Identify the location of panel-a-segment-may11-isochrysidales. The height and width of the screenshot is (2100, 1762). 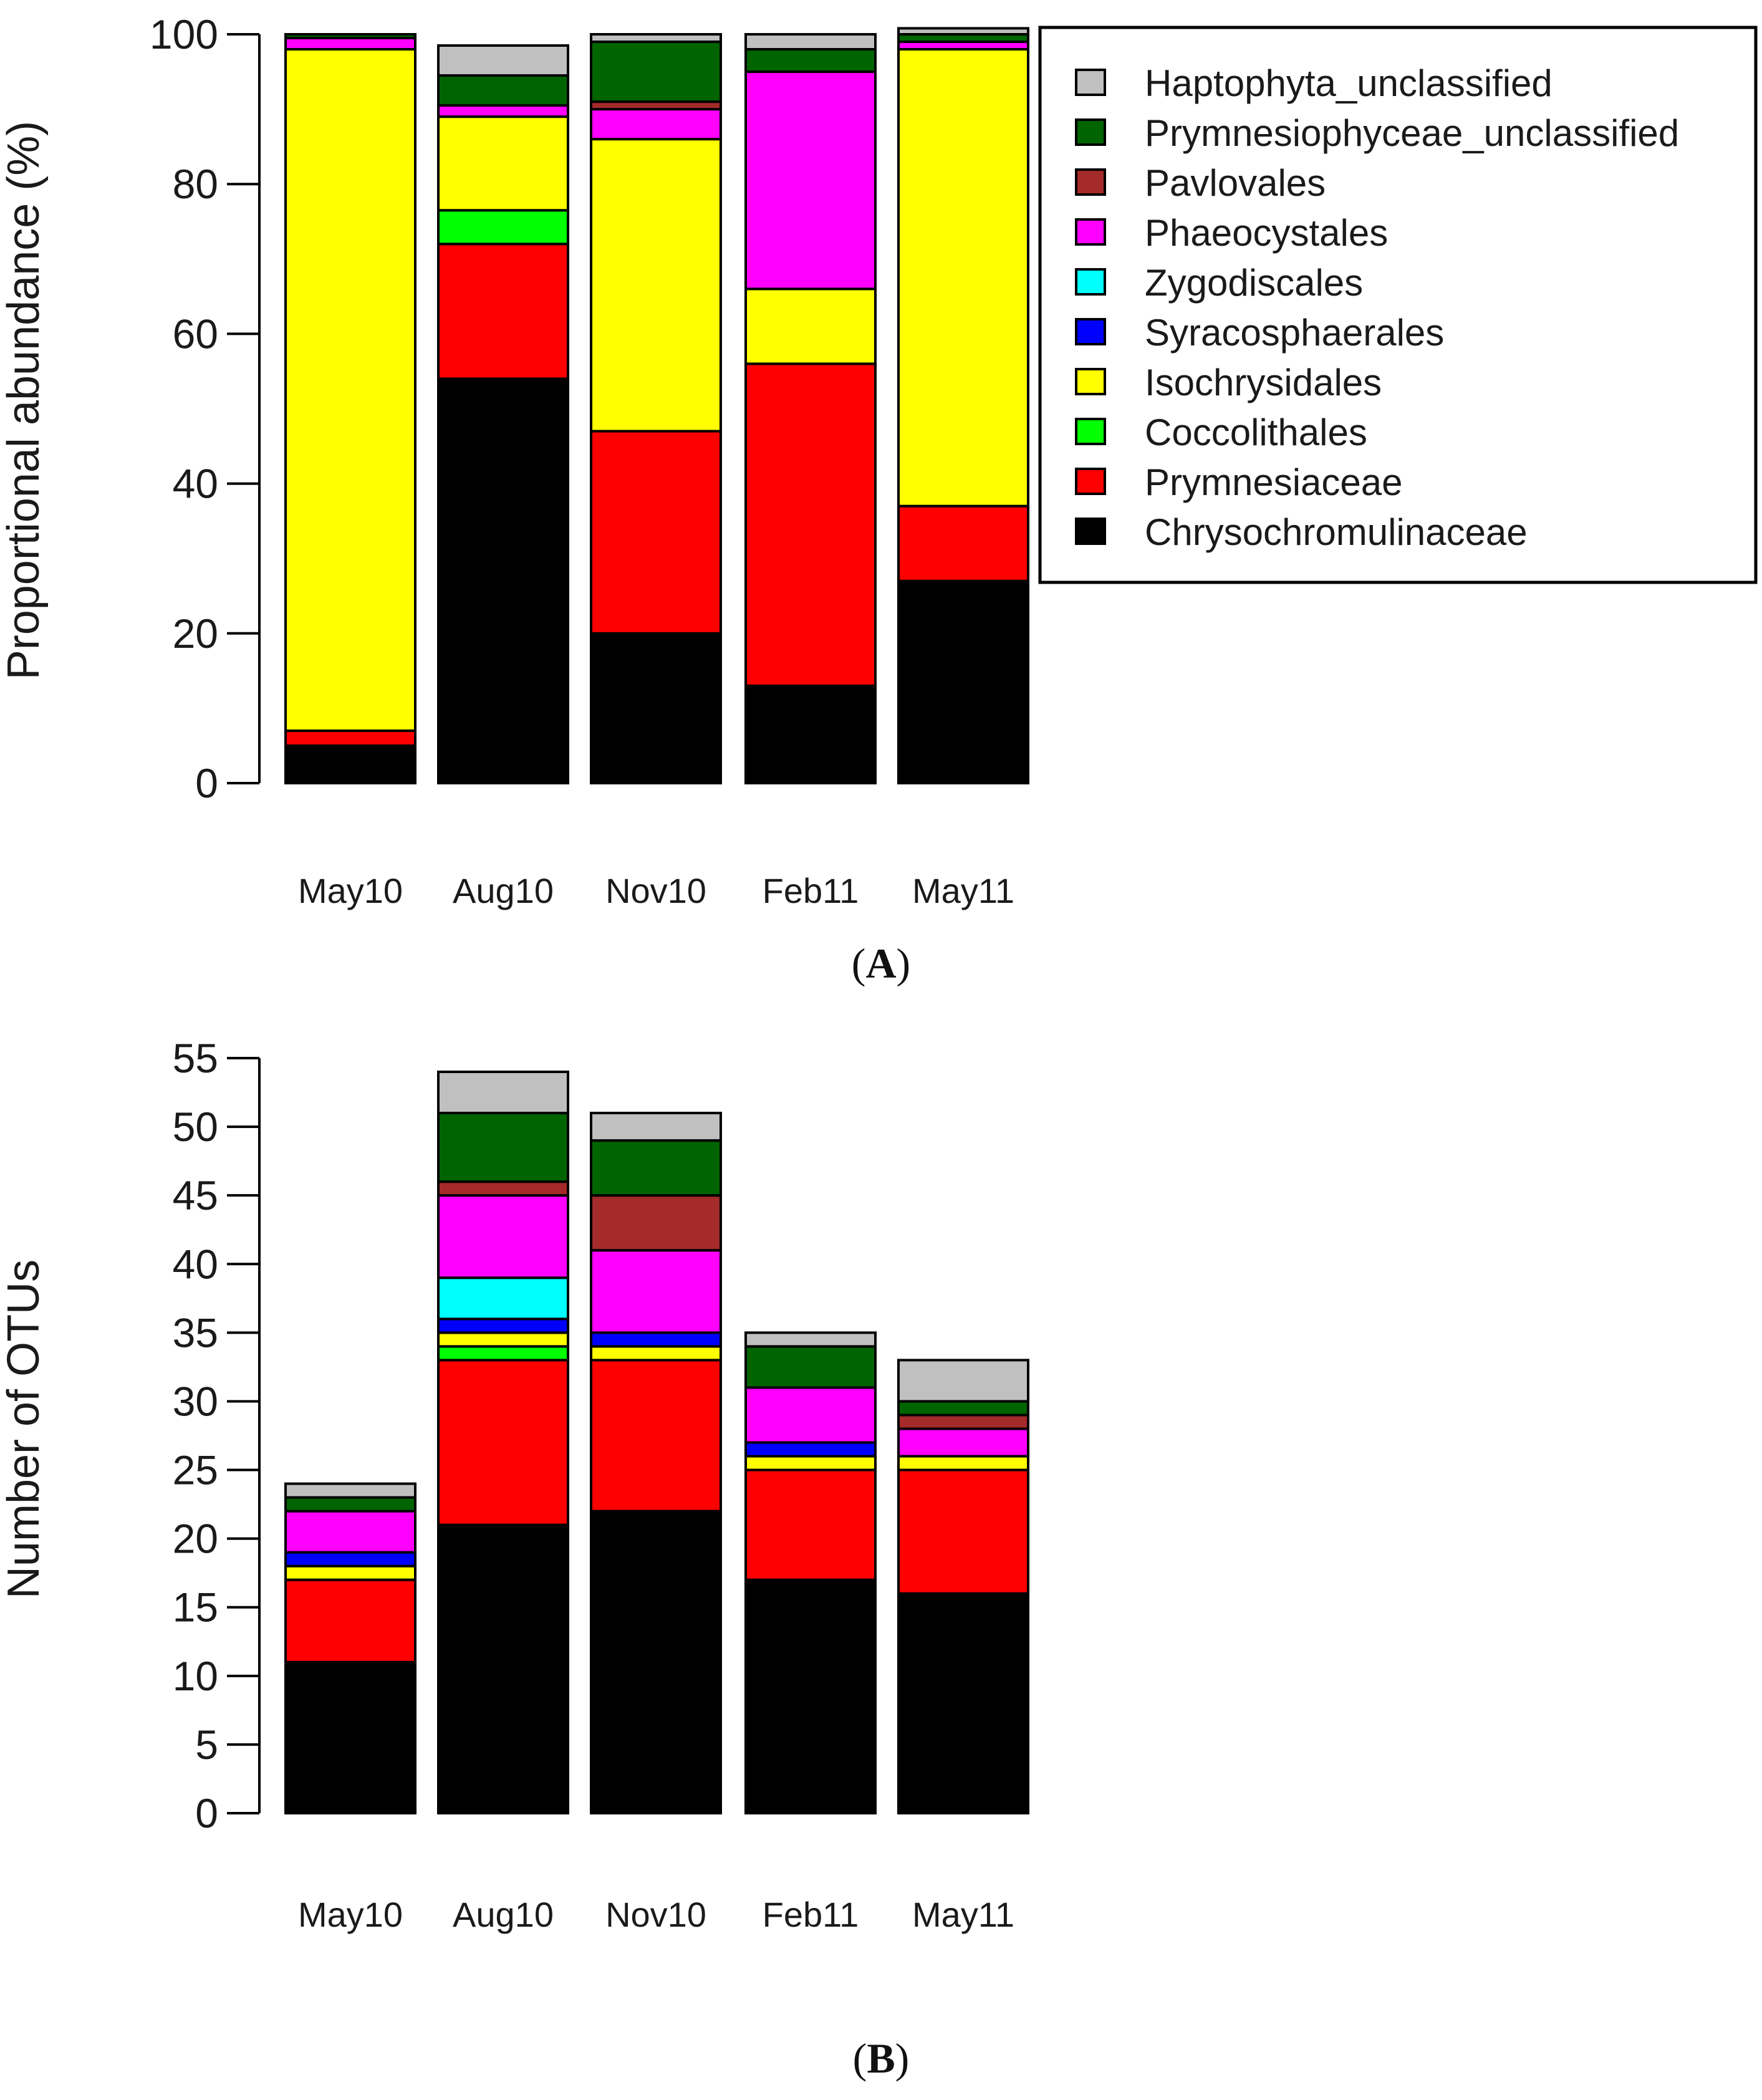
(963, 278).